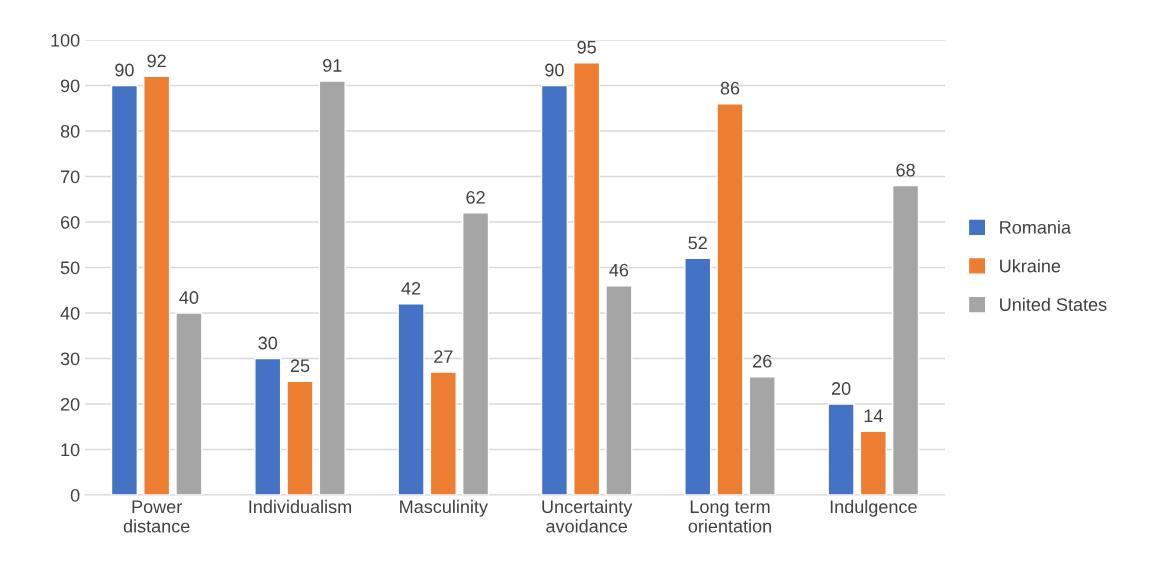  What do you see at coordinates (189, 297) in the screenshot?
I see `data-label: 40` at bounding box center [189, 297].